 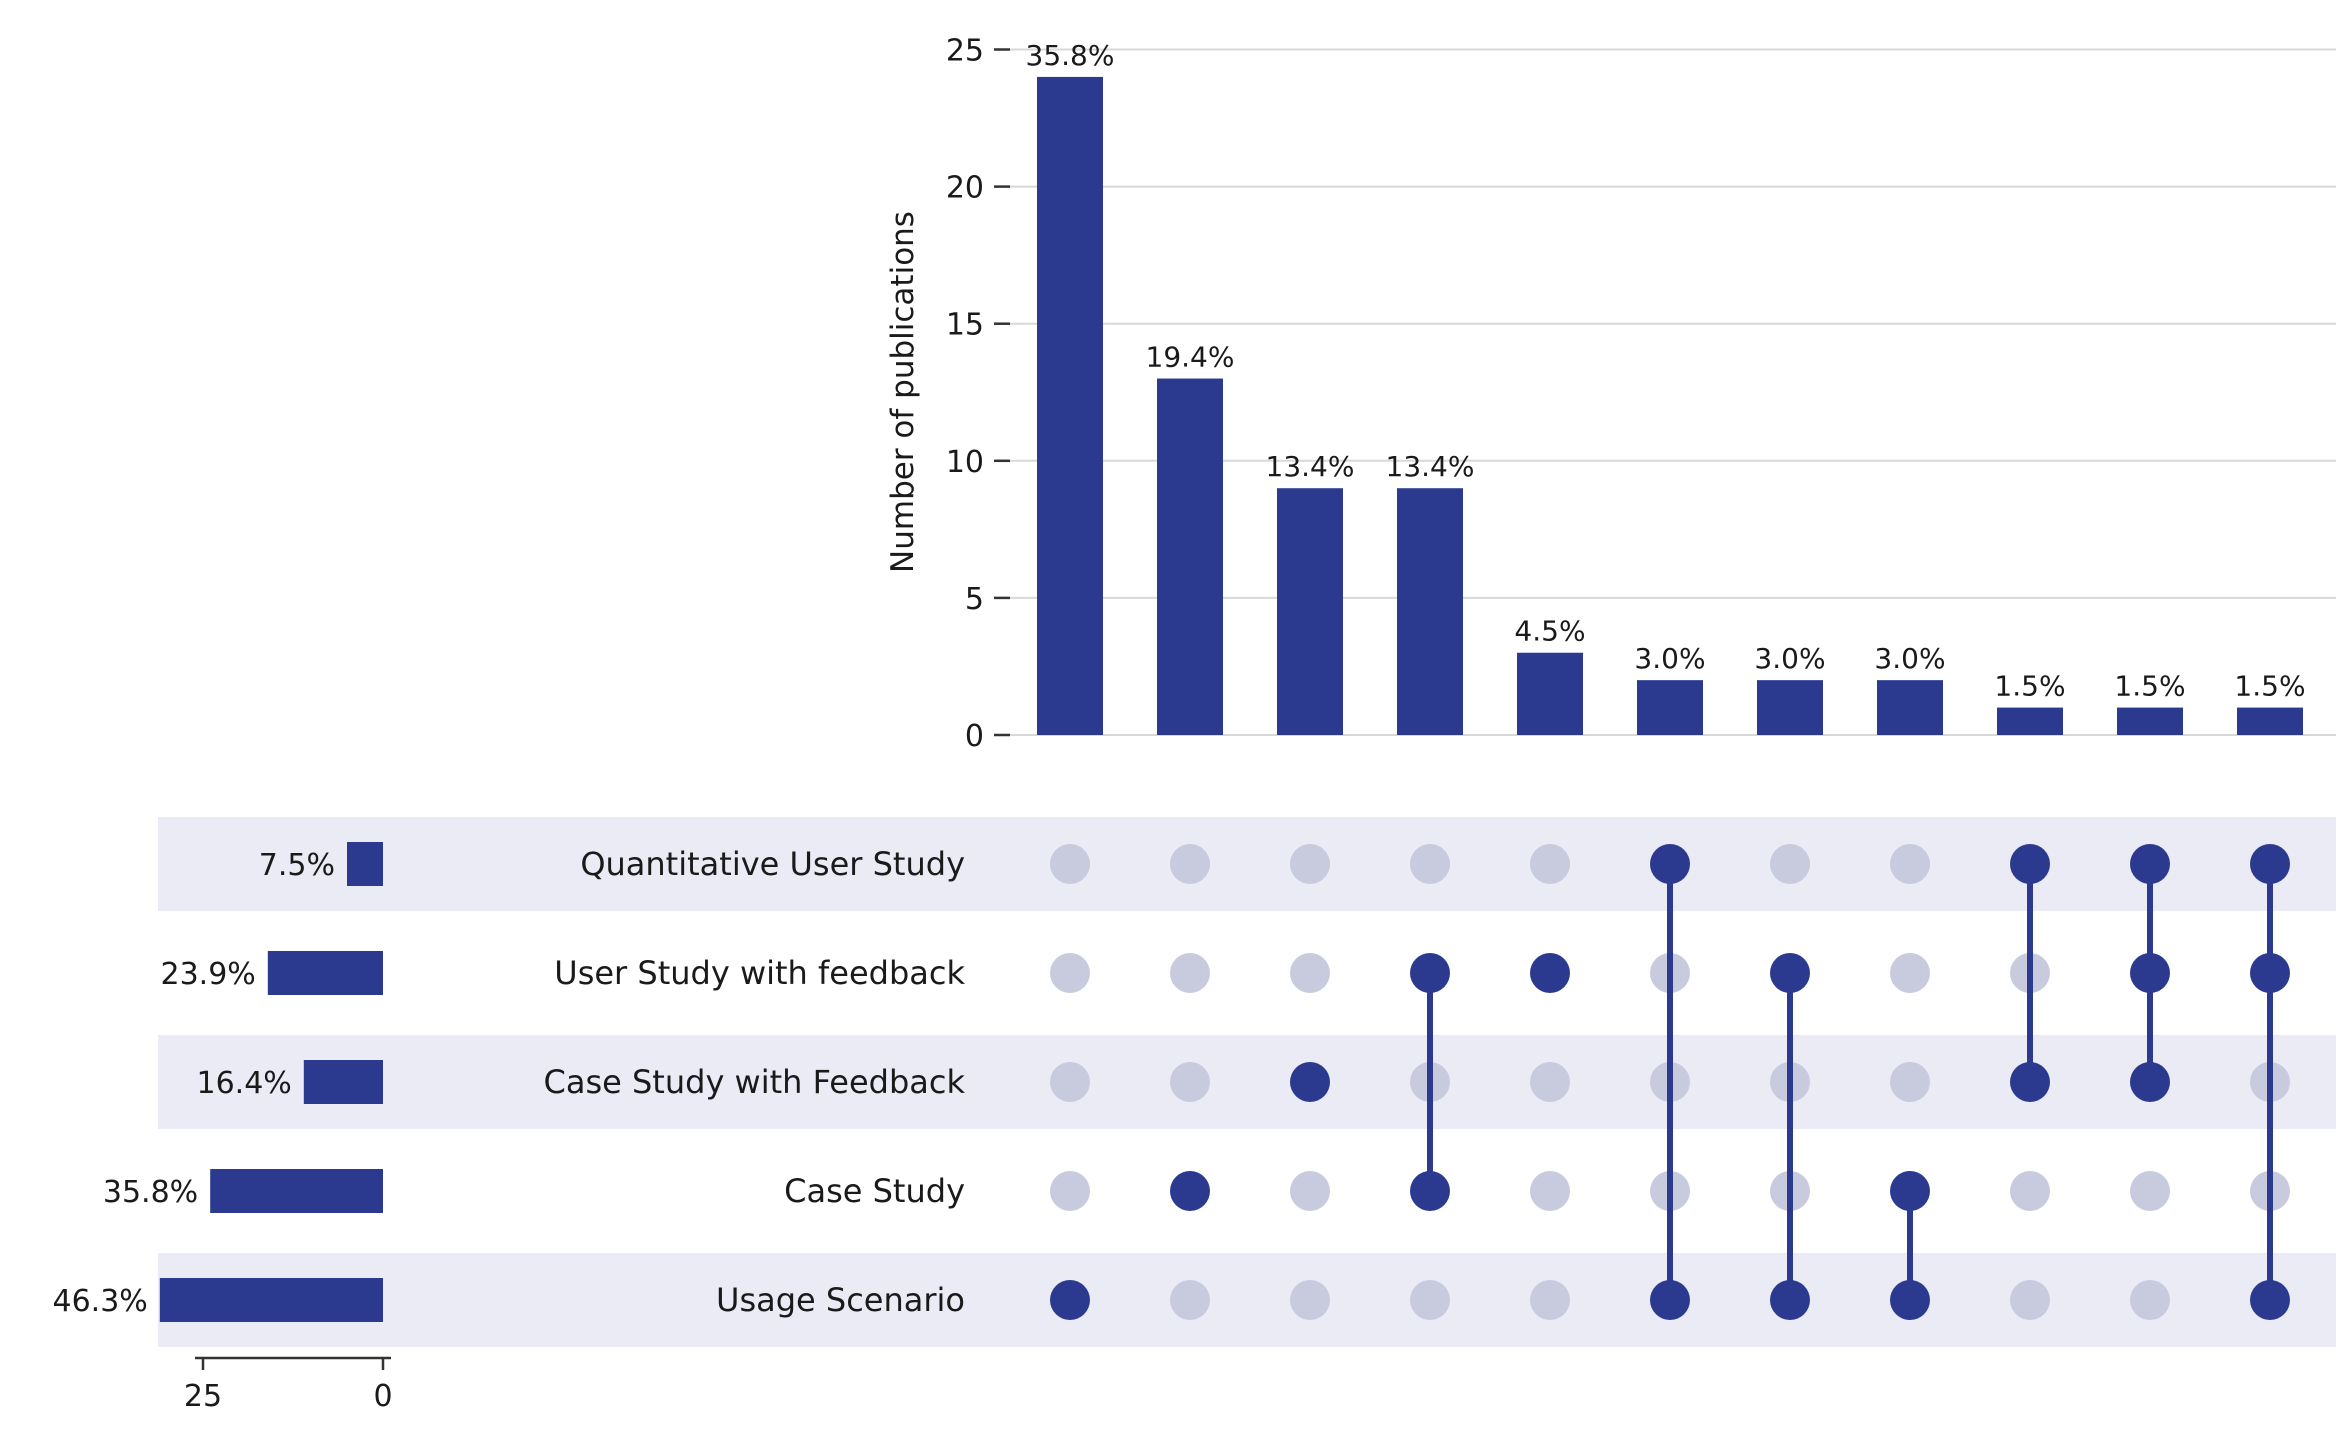 What do you see at coordinates (840, 1300) in the screenshot?
I see `set-label: Usage Scenario` at bounding box center [840, 1300].